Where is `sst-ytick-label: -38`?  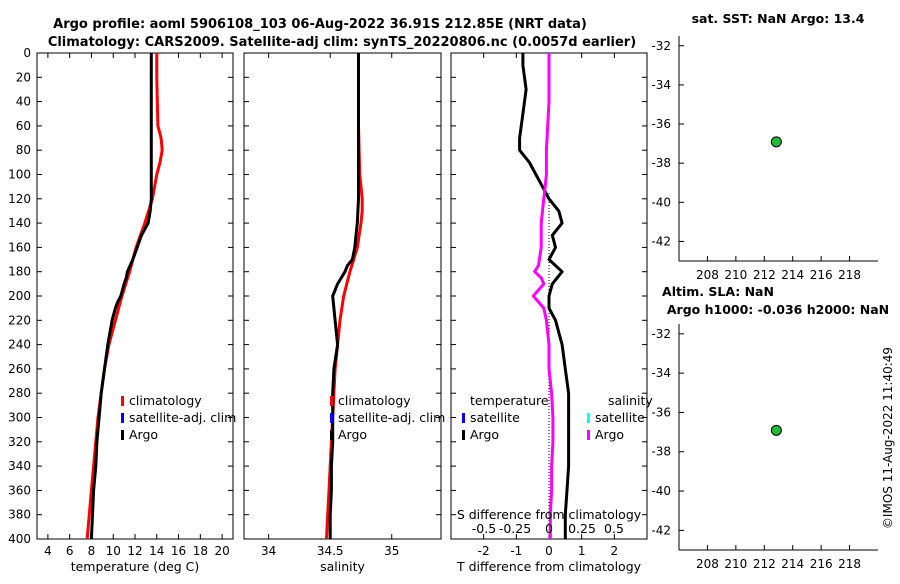 sst-ytick-label: -38 is located at coordinates (661, 163).